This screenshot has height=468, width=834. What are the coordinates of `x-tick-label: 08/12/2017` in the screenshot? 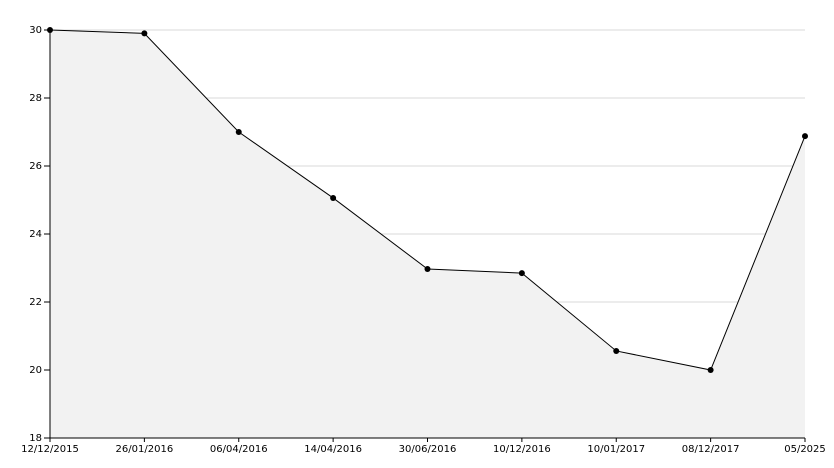 It's located at (711, 449).